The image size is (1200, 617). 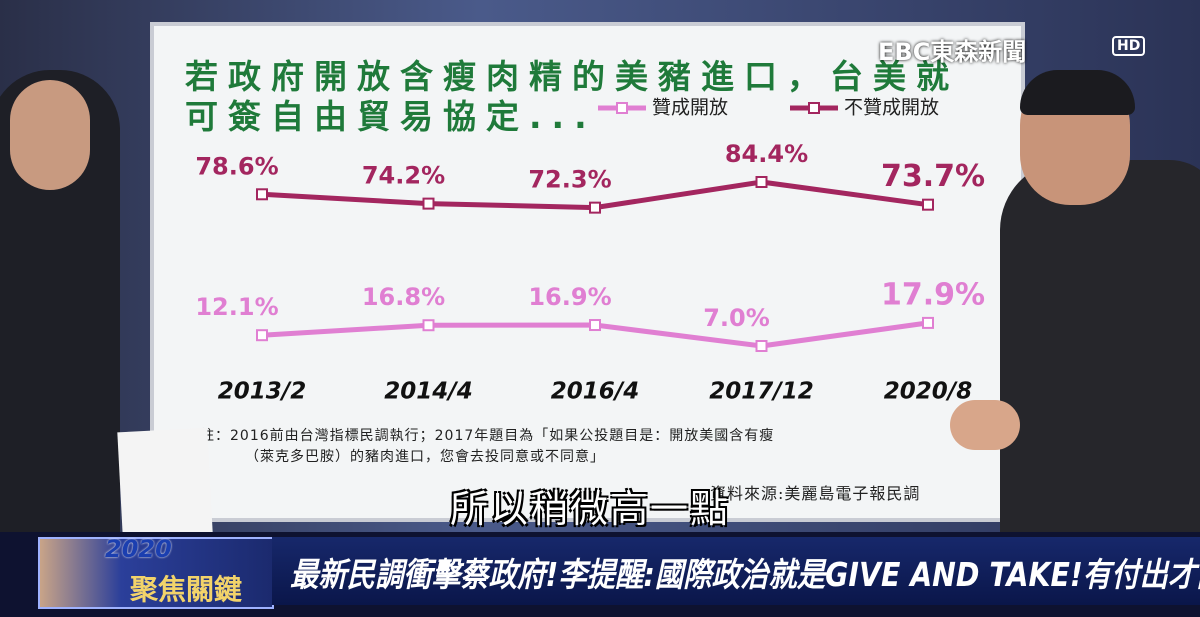 What do you see at coordinates (815, 493) in the screenshot?
I see `source: 資料來源:美麗島電子報民調` at bounding box center [815, 493].